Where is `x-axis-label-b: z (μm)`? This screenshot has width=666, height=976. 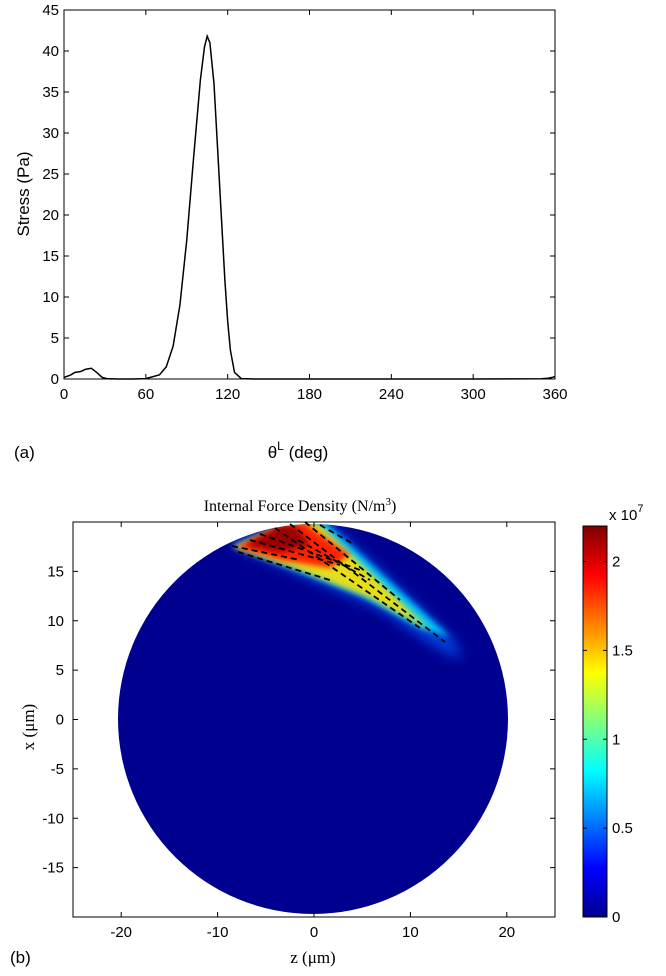 x-axis-label-b: z (μm) is located at coordinates (312, 957).